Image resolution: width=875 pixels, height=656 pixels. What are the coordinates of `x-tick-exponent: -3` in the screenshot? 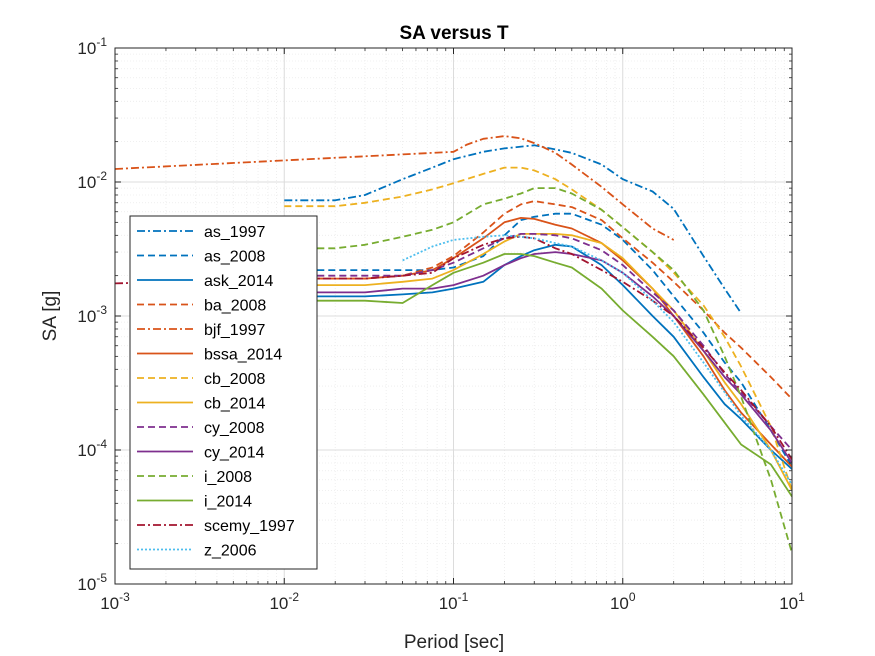 It's located at (124, 597).